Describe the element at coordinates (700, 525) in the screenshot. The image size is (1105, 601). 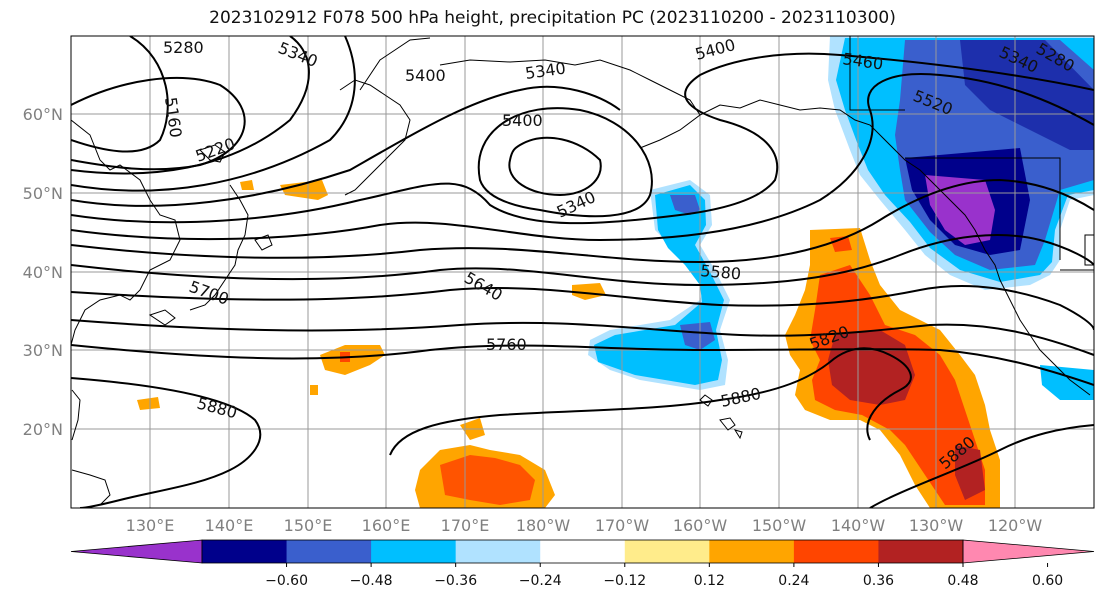
I see `lon-label: 160°W` at that location.